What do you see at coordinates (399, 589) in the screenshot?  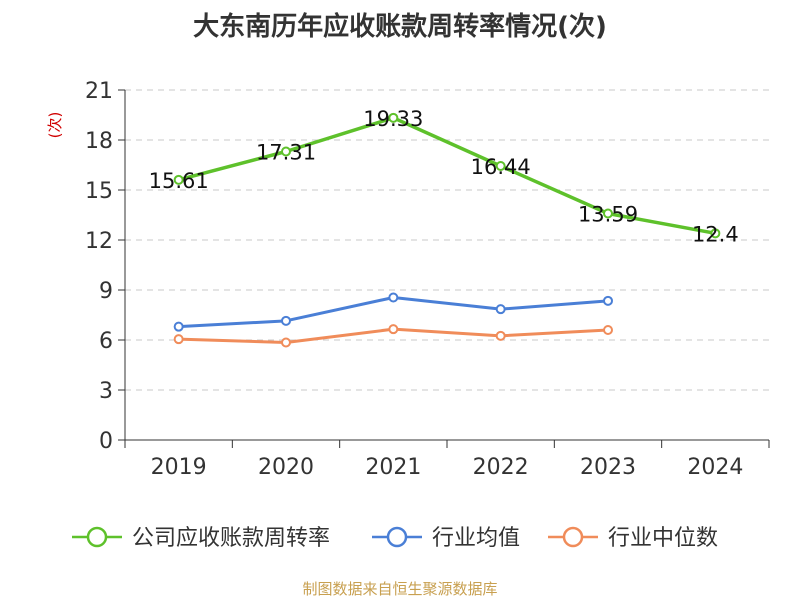 I see `source-note: 制图数据来自恒生聚源数据库` at bounding box center [399, 589].